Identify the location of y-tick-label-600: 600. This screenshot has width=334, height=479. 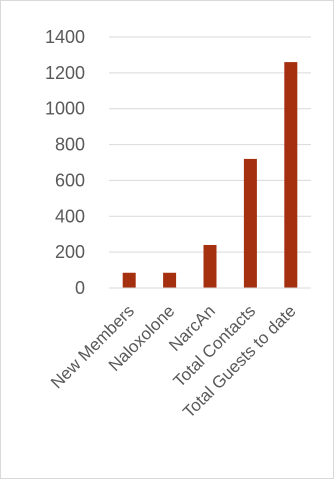
(70, 180).